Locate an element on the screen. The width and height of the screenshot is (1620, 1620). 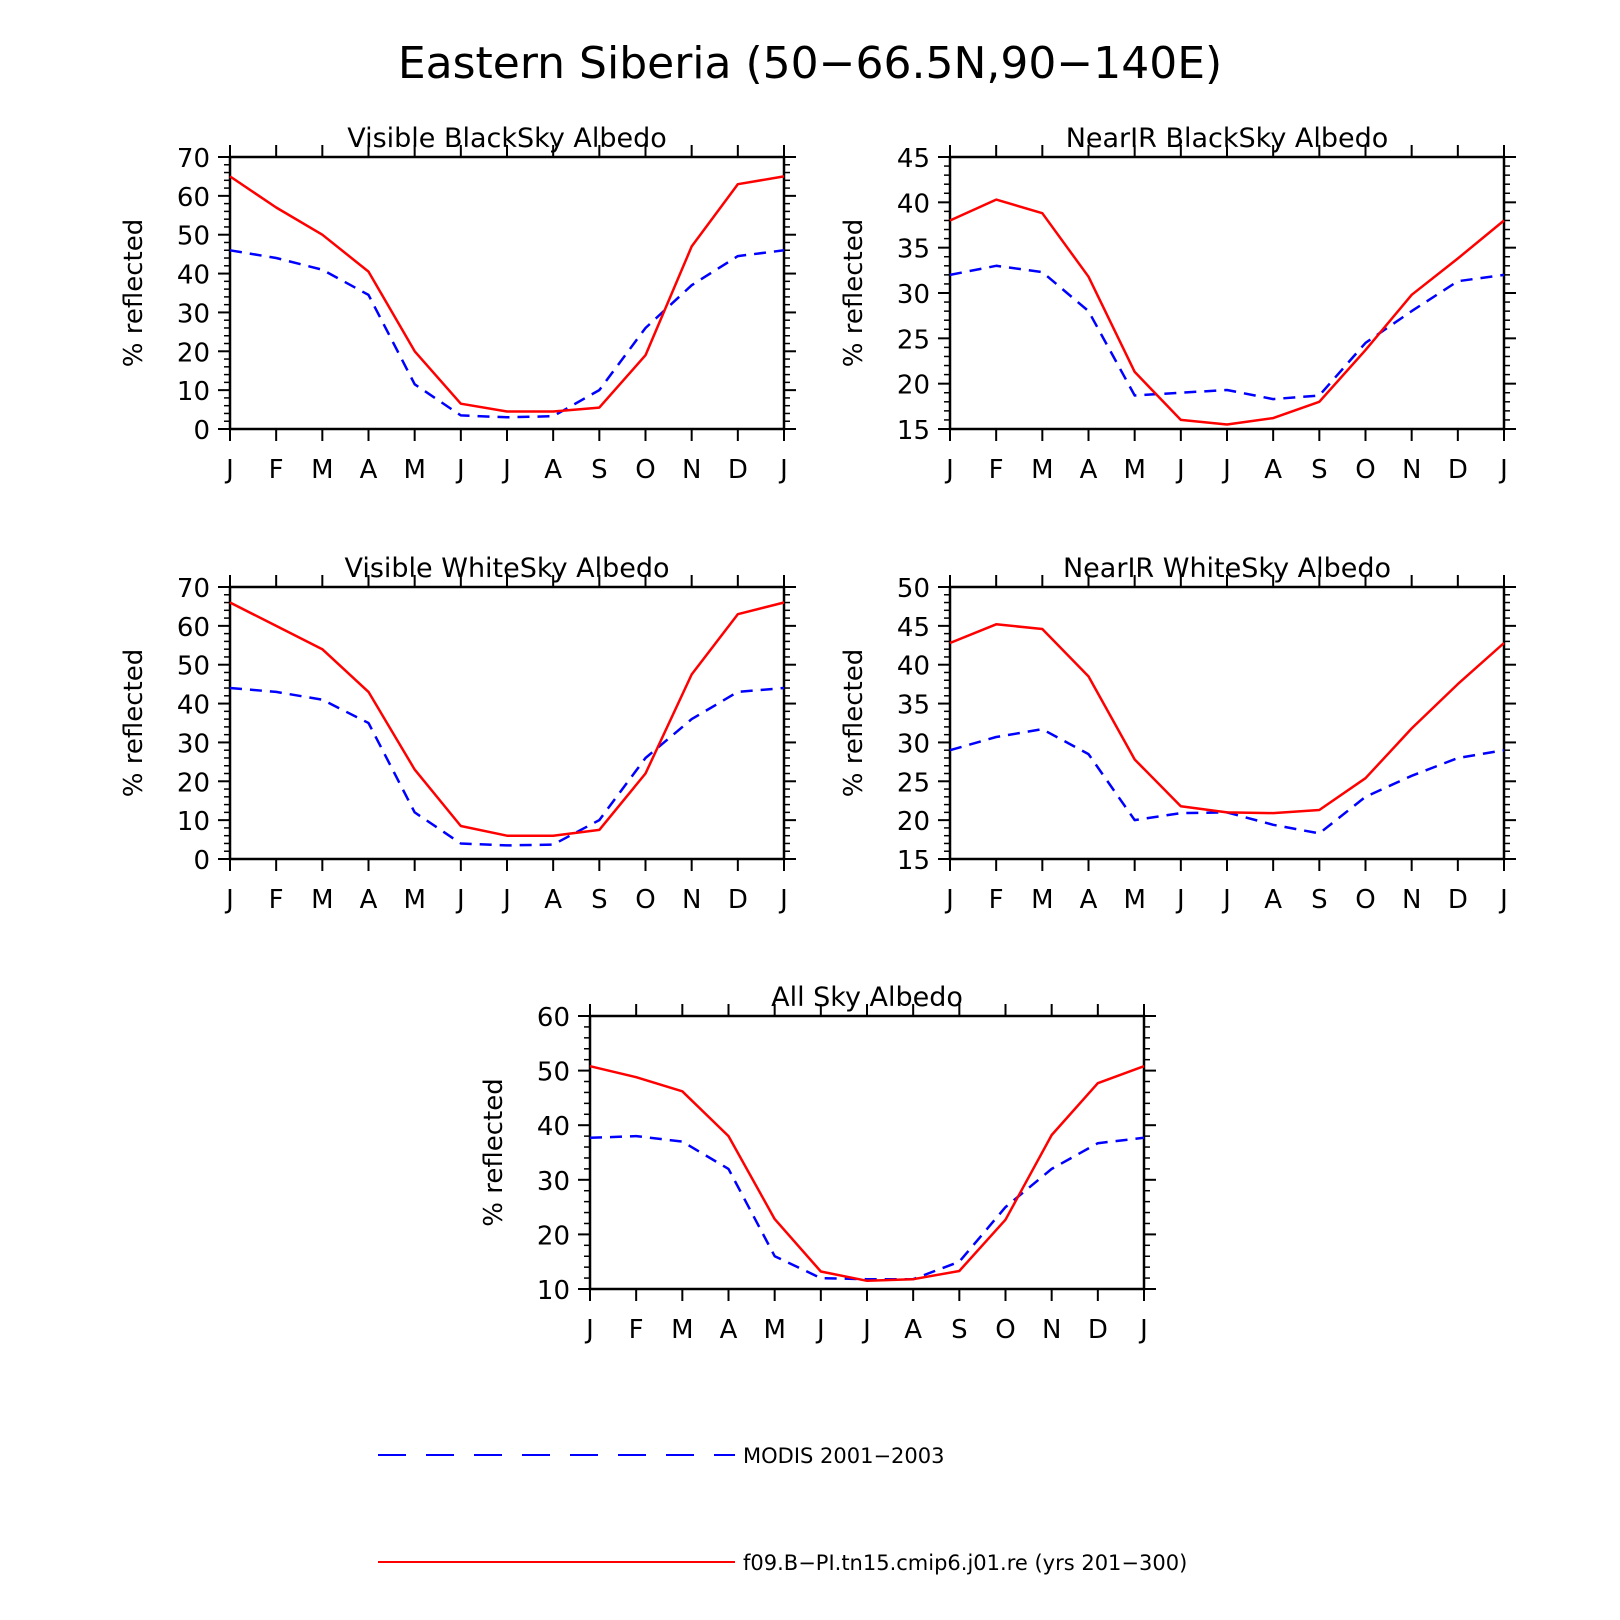
y-tick-label: 70 is located at coordinates (193, 159).